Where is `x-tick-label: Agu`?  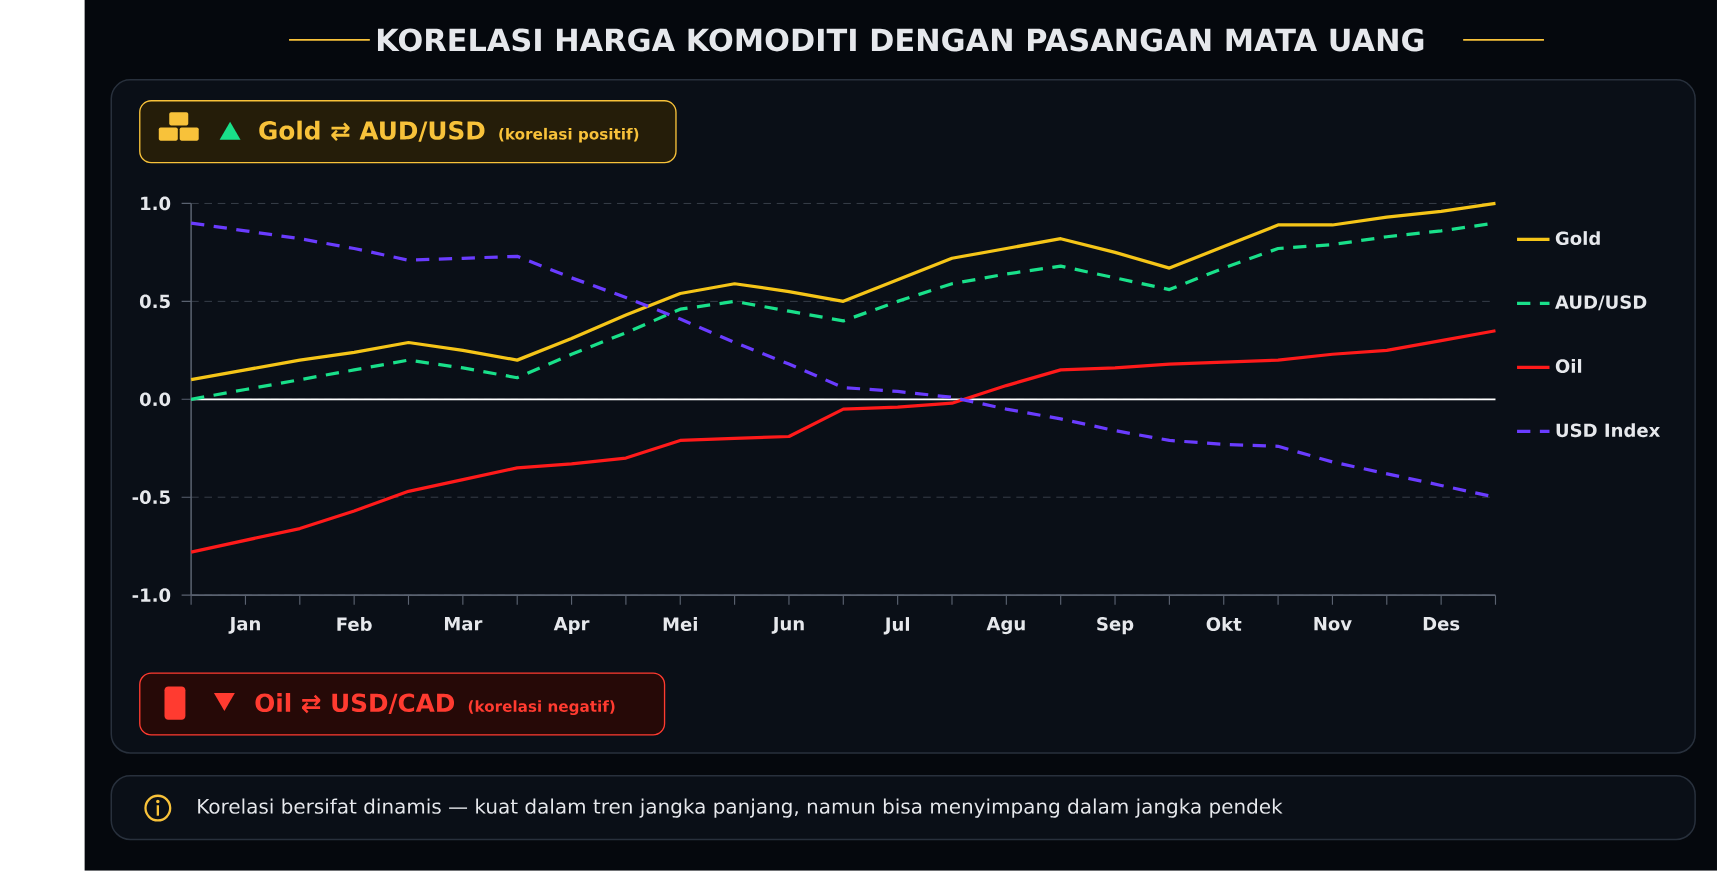
x-tick-label: Agu is located at coordinates (1005, 626).